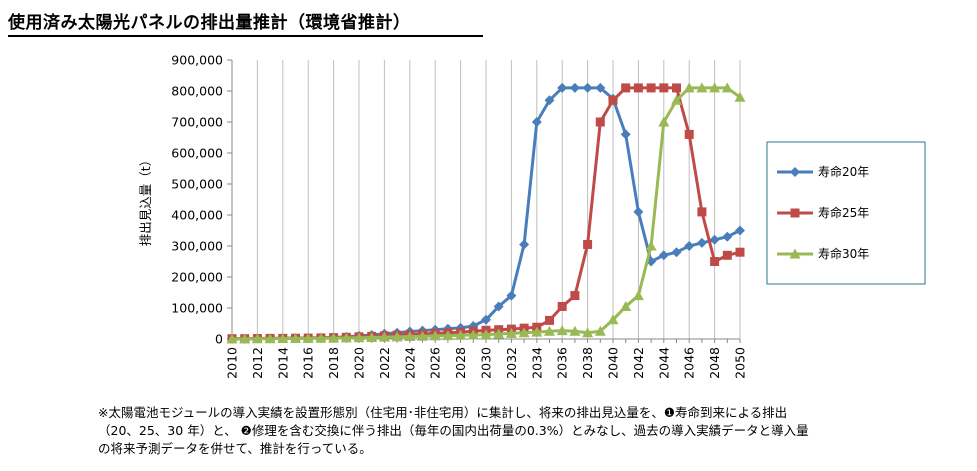 This screenshot has height=471, width=977. I want to click on y-tick-label: 900,000, so click(197, 60).